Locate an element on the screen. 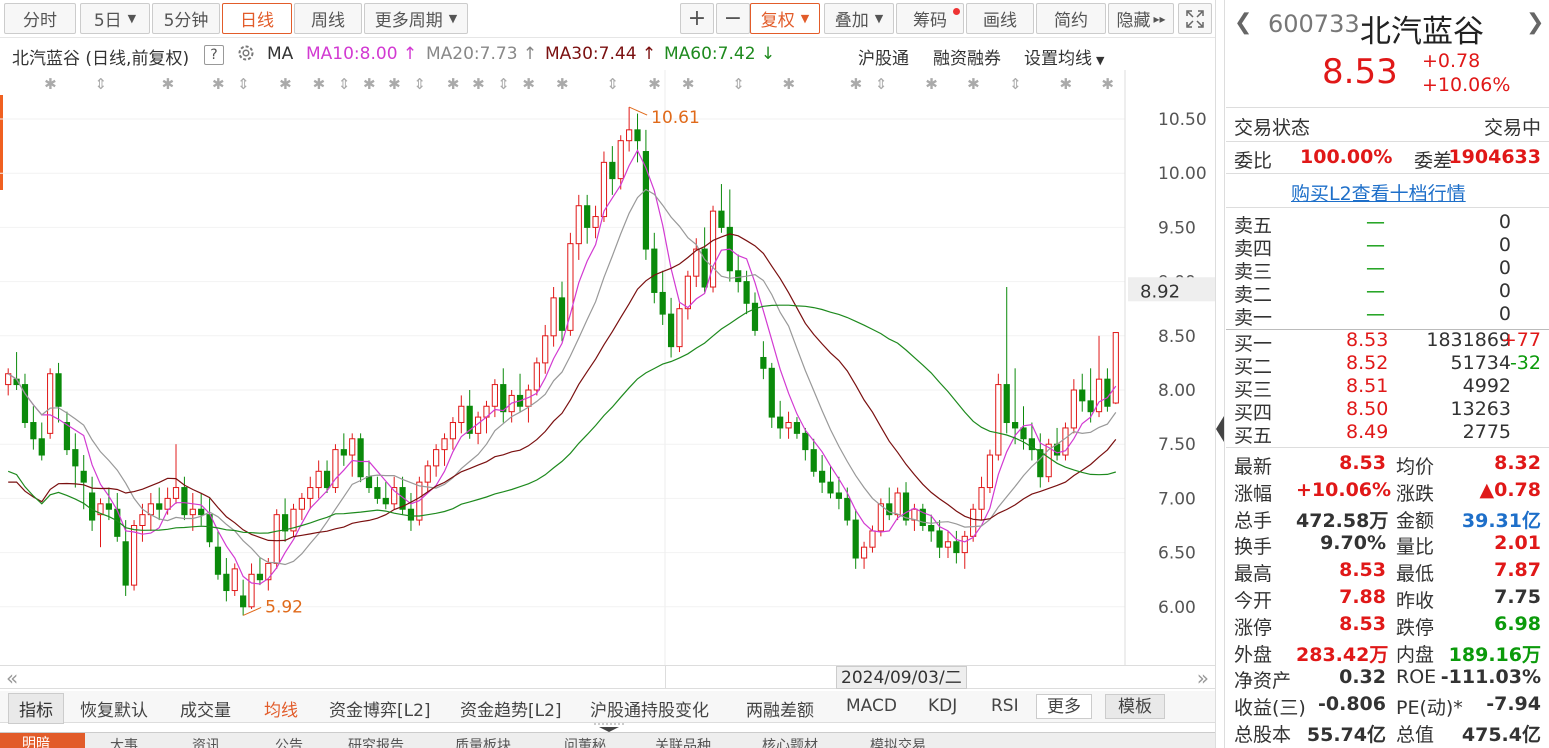 Image resolution: width=1549 pixels, height=748 pixels. buy-l2-link: 购买L2查看十档行情 is located at coordinates (1378, 194).